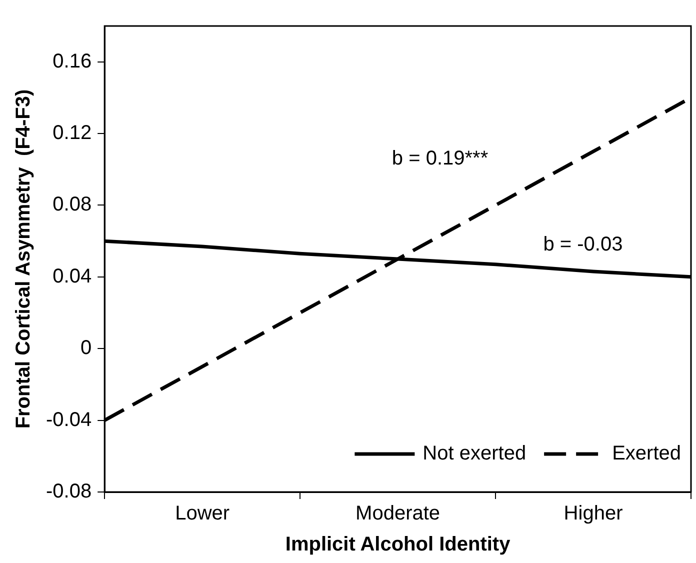  What do you see at coordinates (72, 133) in the screenshot?
I see `y-tick-label: 0.12` at bounding box center [72, 133].